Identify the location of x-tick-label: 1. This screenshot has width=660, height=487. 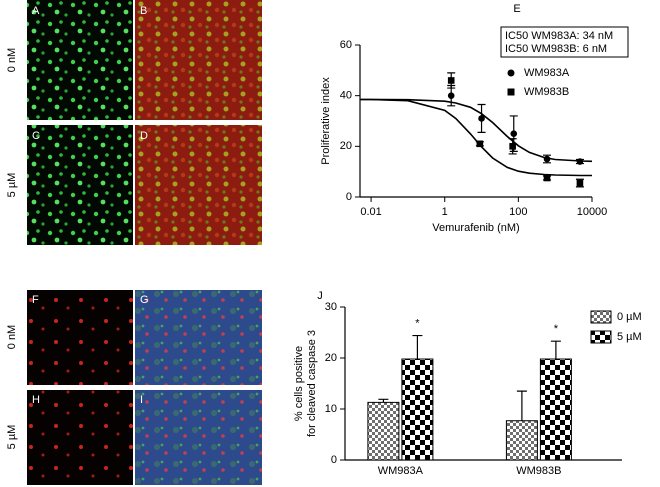
(445, 212).